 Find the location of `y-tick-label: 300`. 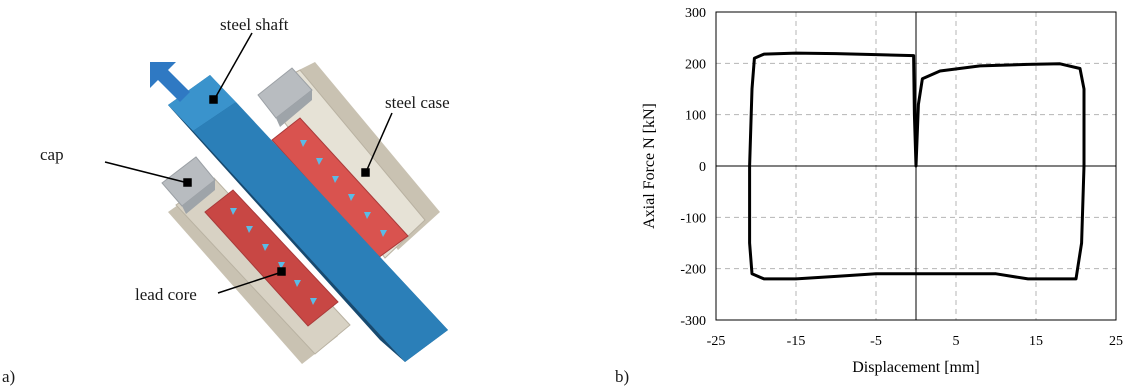

y-tick-label: 300 is located at coordinates (695, 13).